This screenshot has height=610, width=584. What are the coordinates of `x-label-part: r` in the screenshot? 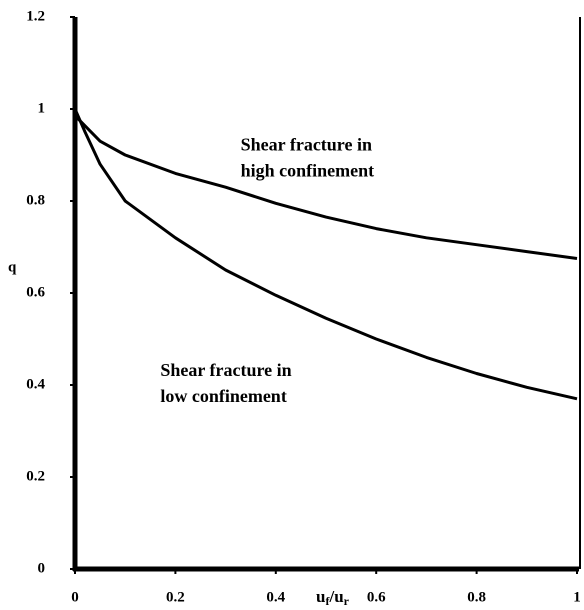 It's located at (347, 601).